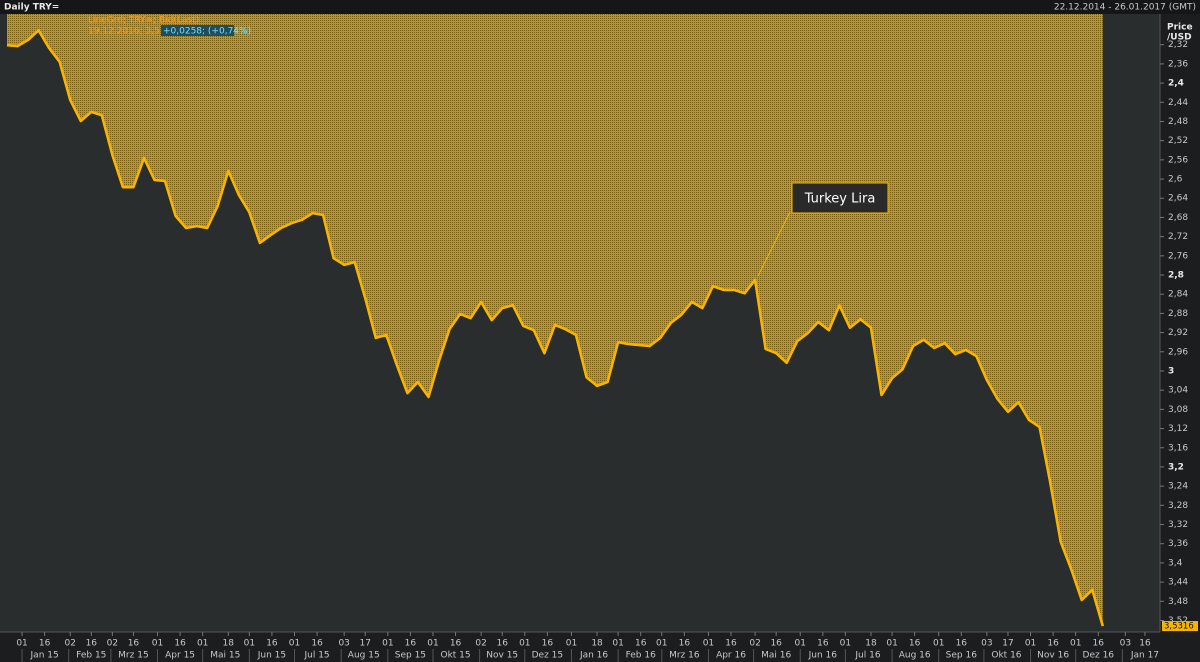 The image size is (1200, 662). Describe the element at coordinates (823, 656) in the screenshot. I see `month-label: Jun 16` at that location.